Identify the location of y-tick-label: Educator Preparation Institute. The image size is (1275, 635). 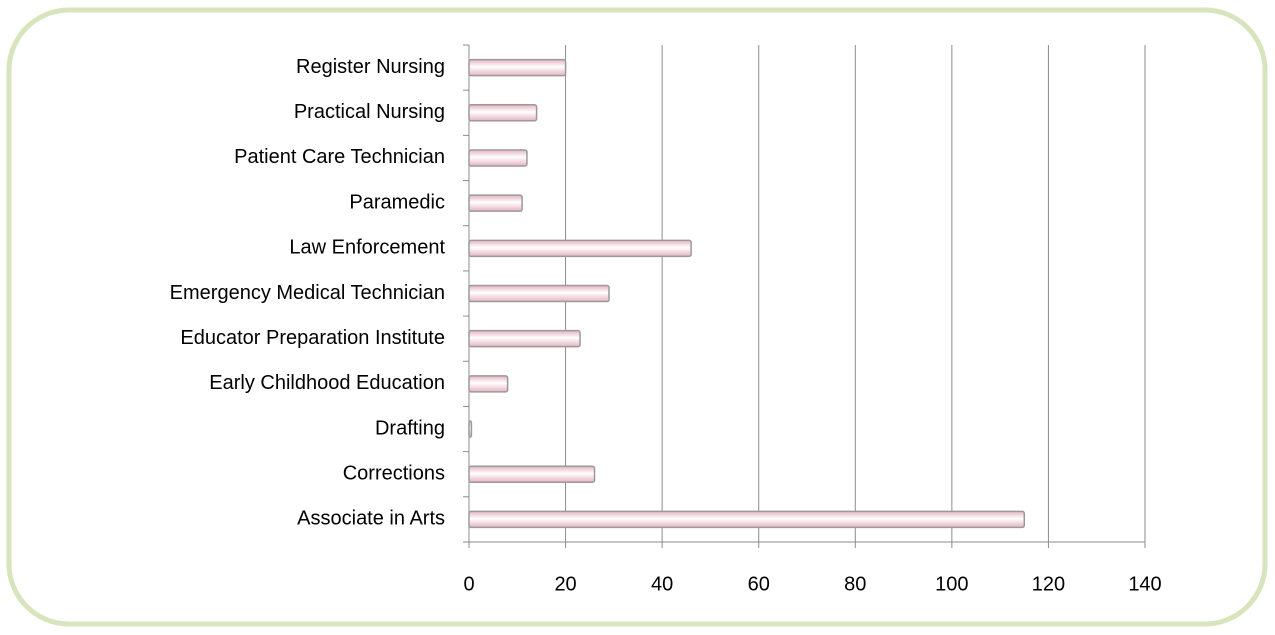
(312, 338).